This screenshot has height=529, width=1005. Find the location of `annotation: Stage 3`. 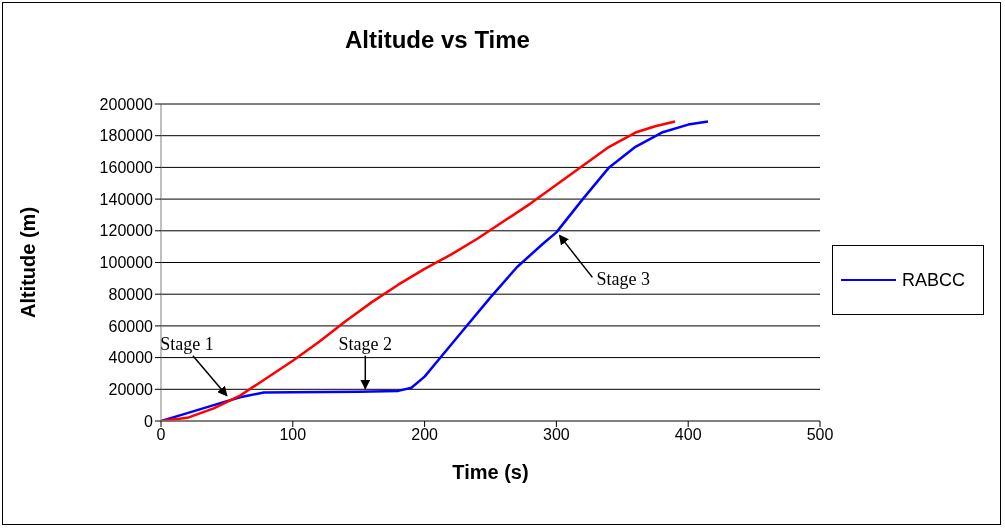

annotation: Stage 3 is located at coordinates (623, 279).